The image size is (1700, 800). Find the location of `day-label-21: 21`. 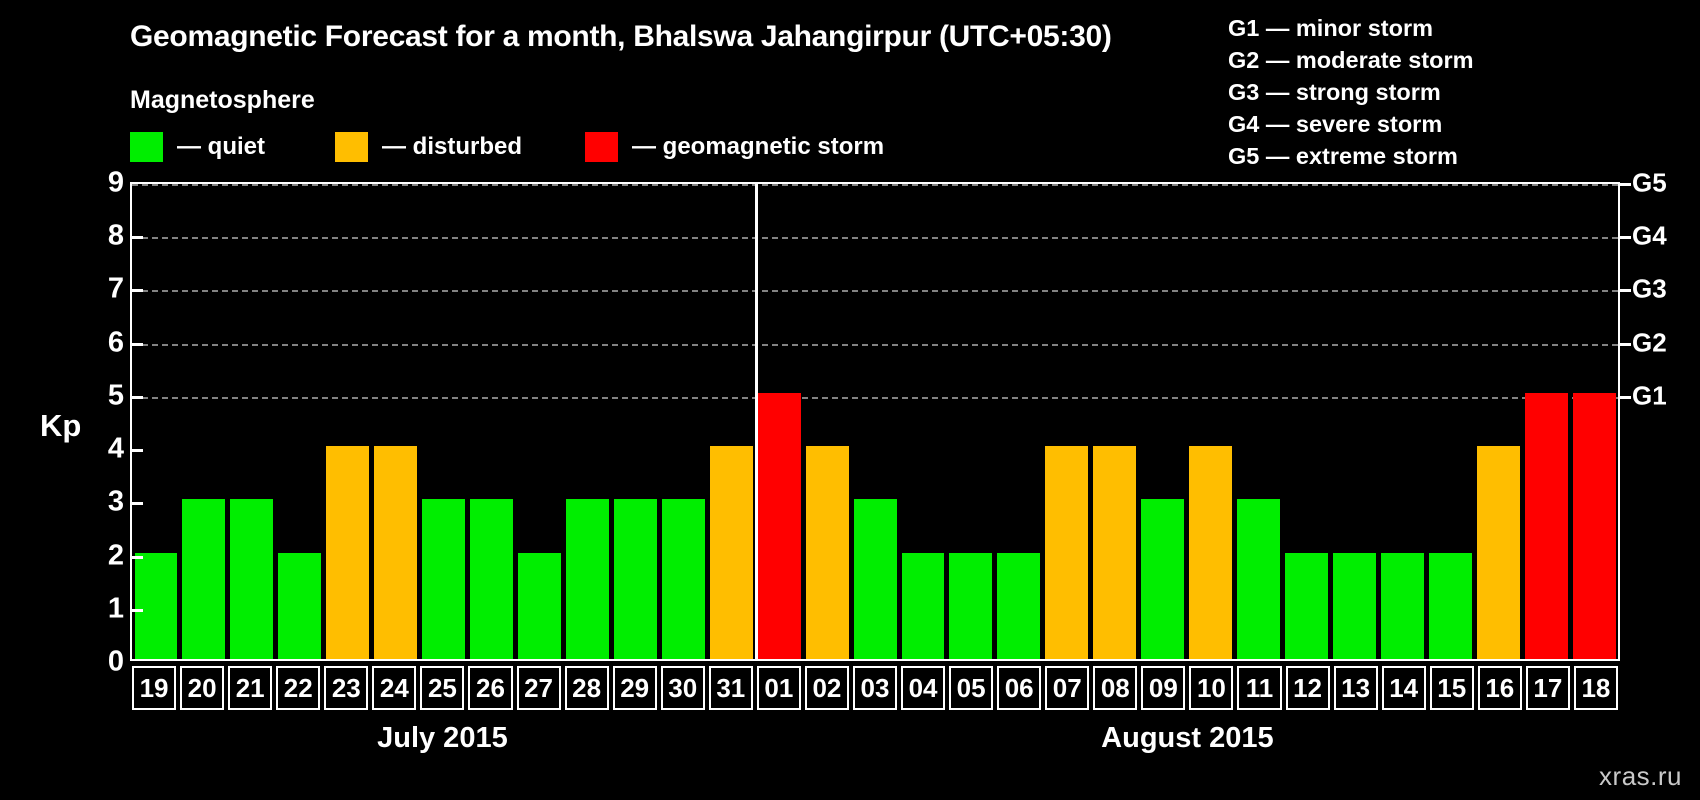

day-label-21: 21 is located at coordinates (250, 688).